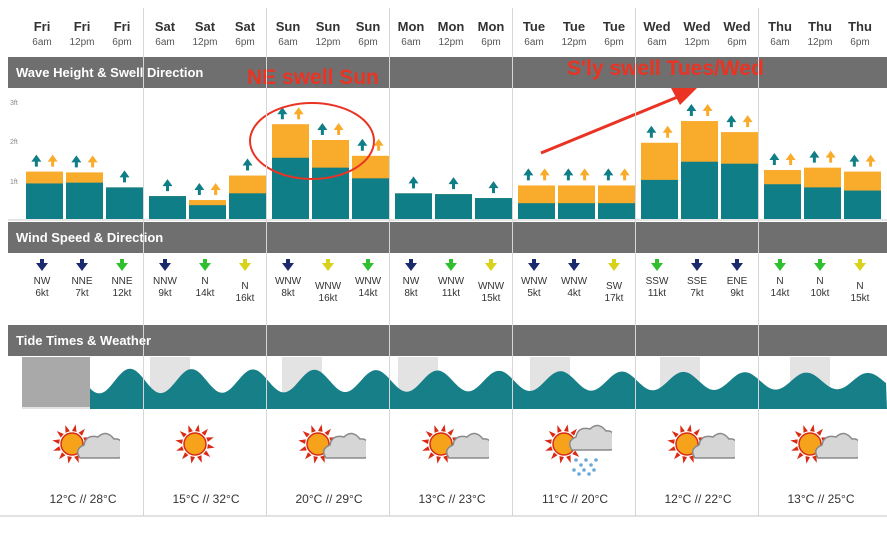 Image resolution: width=887 pixels, height=544 pixels. Describe the element at coordinates (165, 281) in the screenshot. I see `wind-direction-label: NNW` at that location.